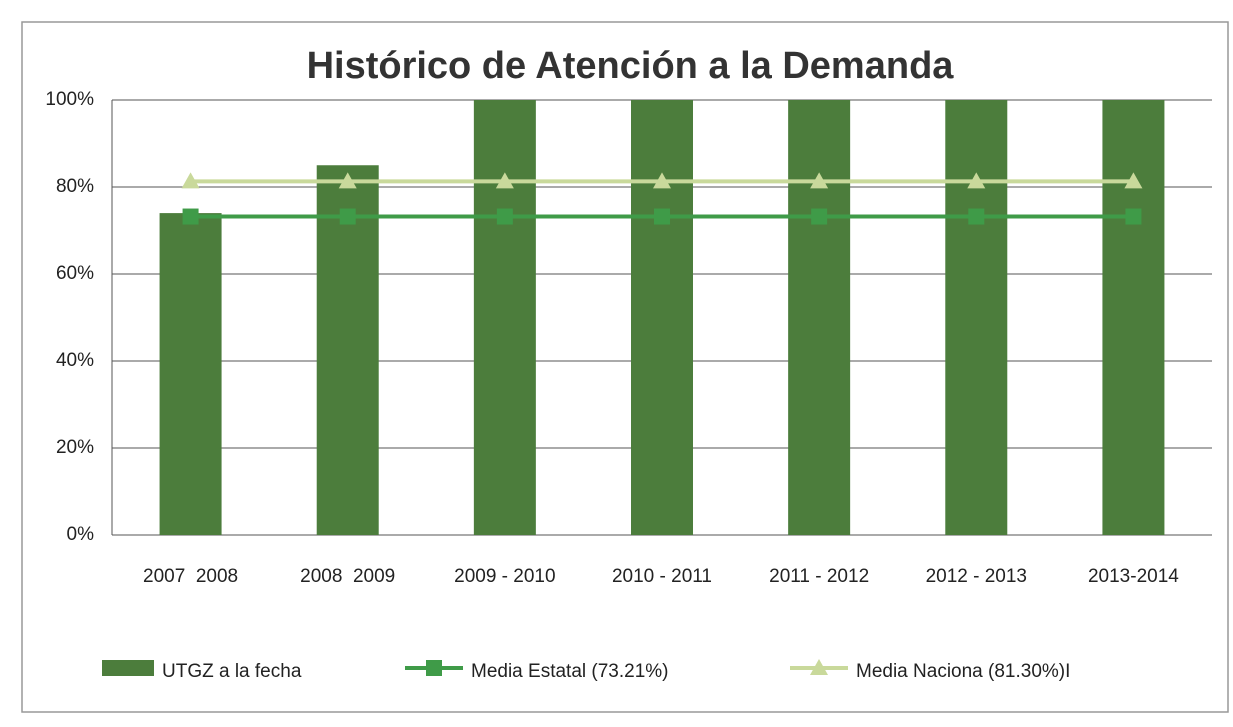 This screenshot has height=727, width=1233. What do you see at coordinates (232, 671) in the screenshot?
I see `legend-label: UTGZ a la fecha` at bounding box center [232, 671].